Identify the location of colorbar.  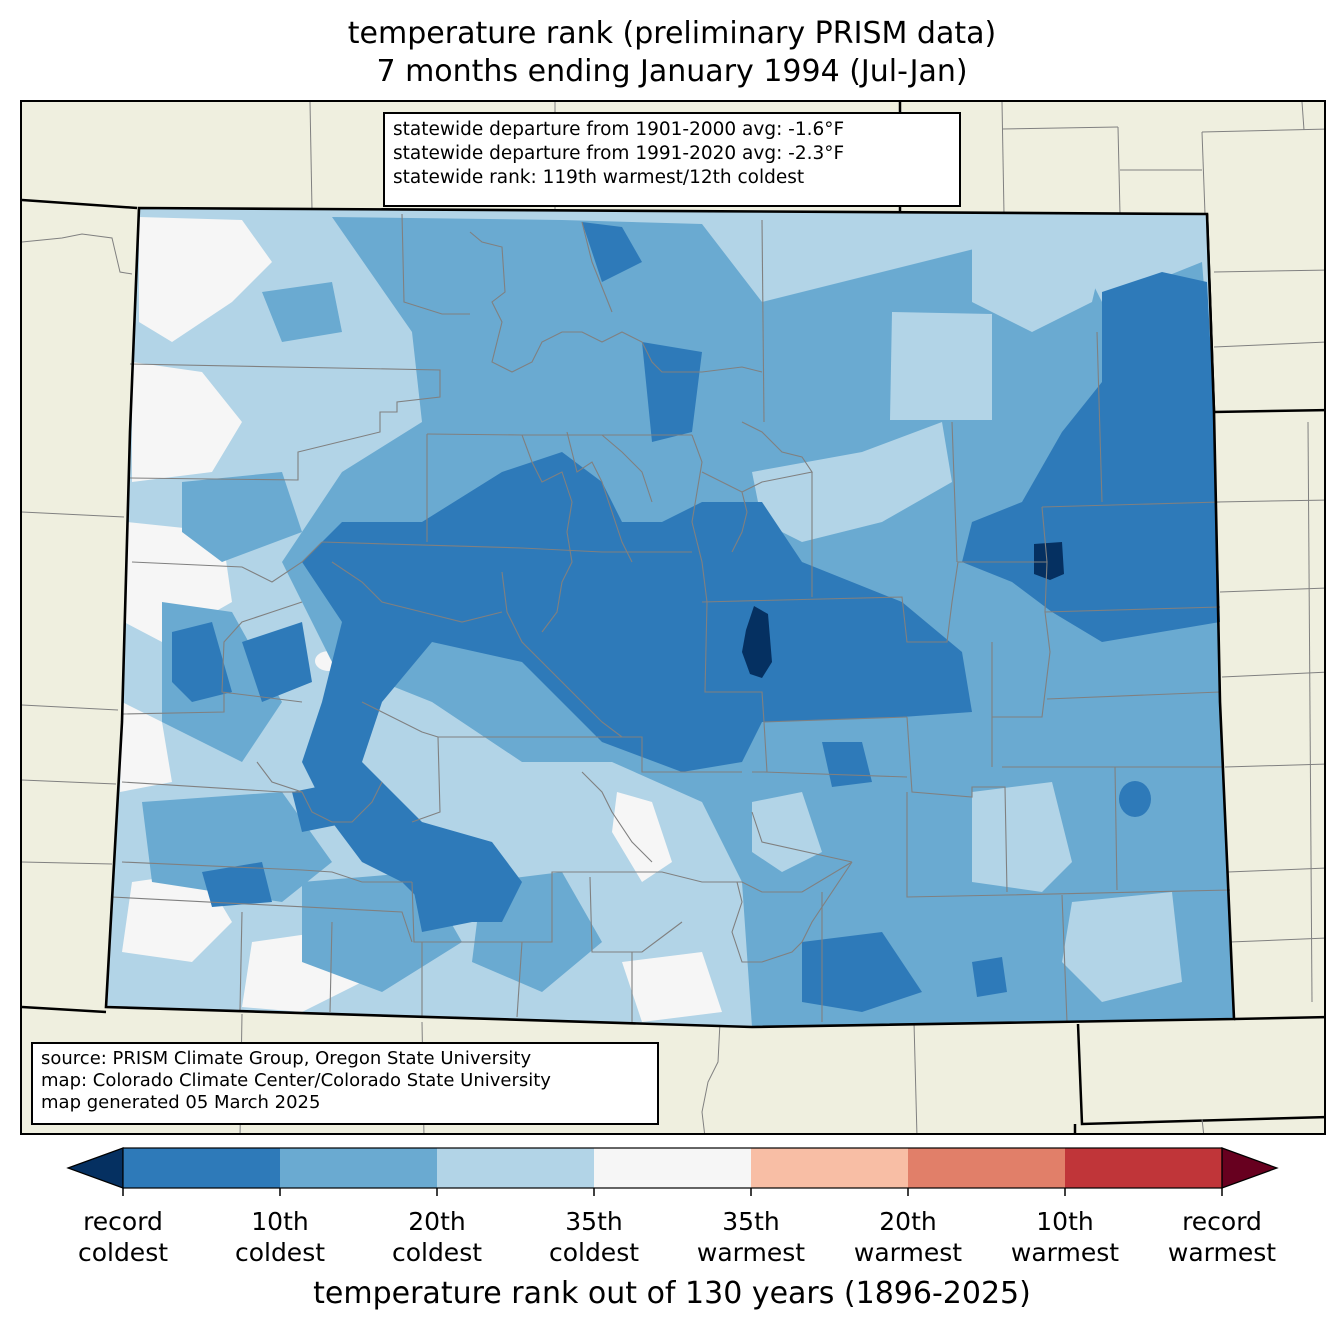
(672, 1171).